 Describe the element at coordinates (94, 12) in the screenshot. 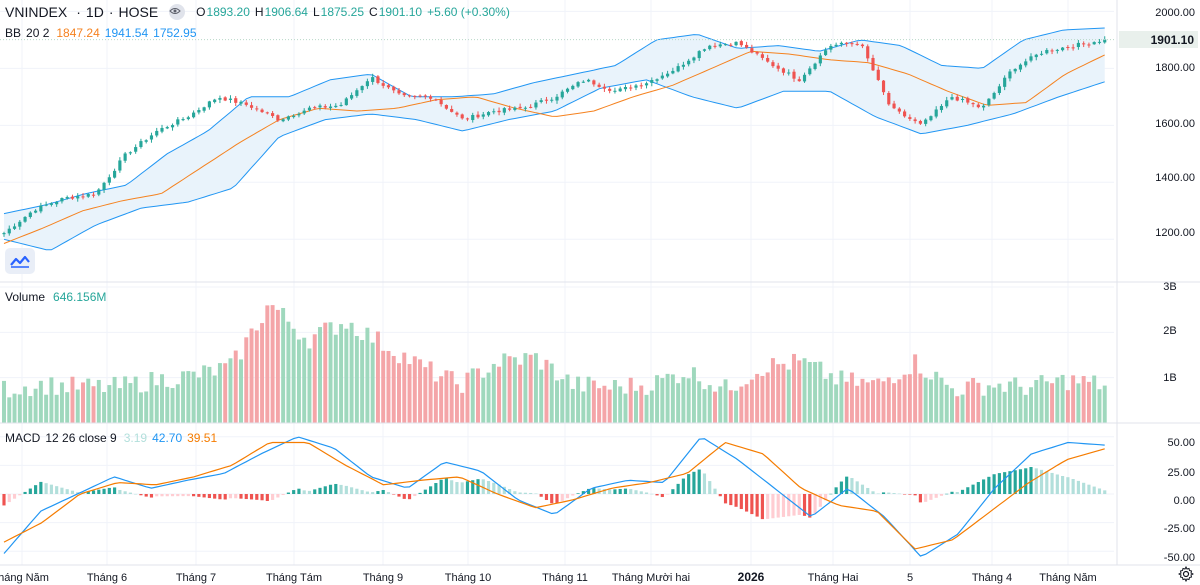

I see `symbol-interval: 1D` at that location.